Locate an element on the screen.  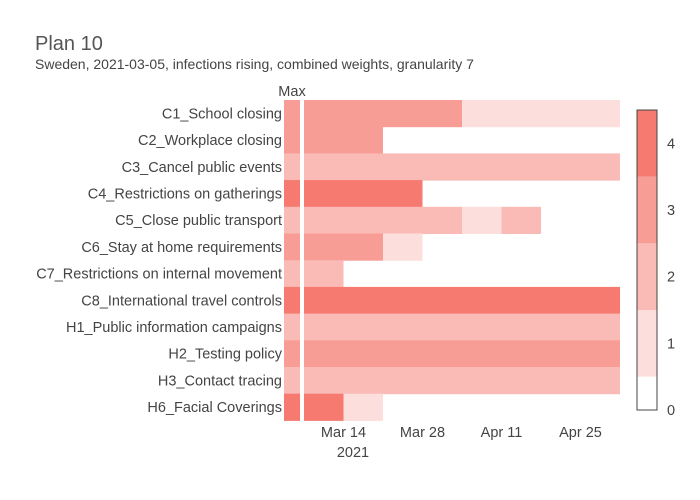
row-label: C1_School closing is located at coordinates (222, 114).